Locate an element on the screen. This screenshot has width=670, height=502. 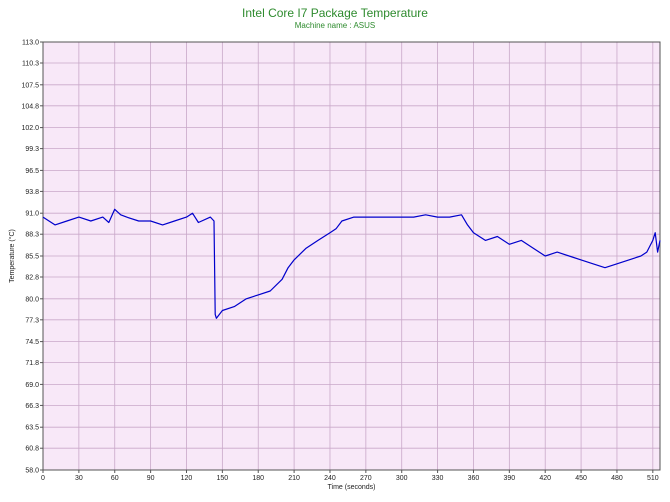
y-axis-label: Temperature (°C) is located at coordinates (12, 256).